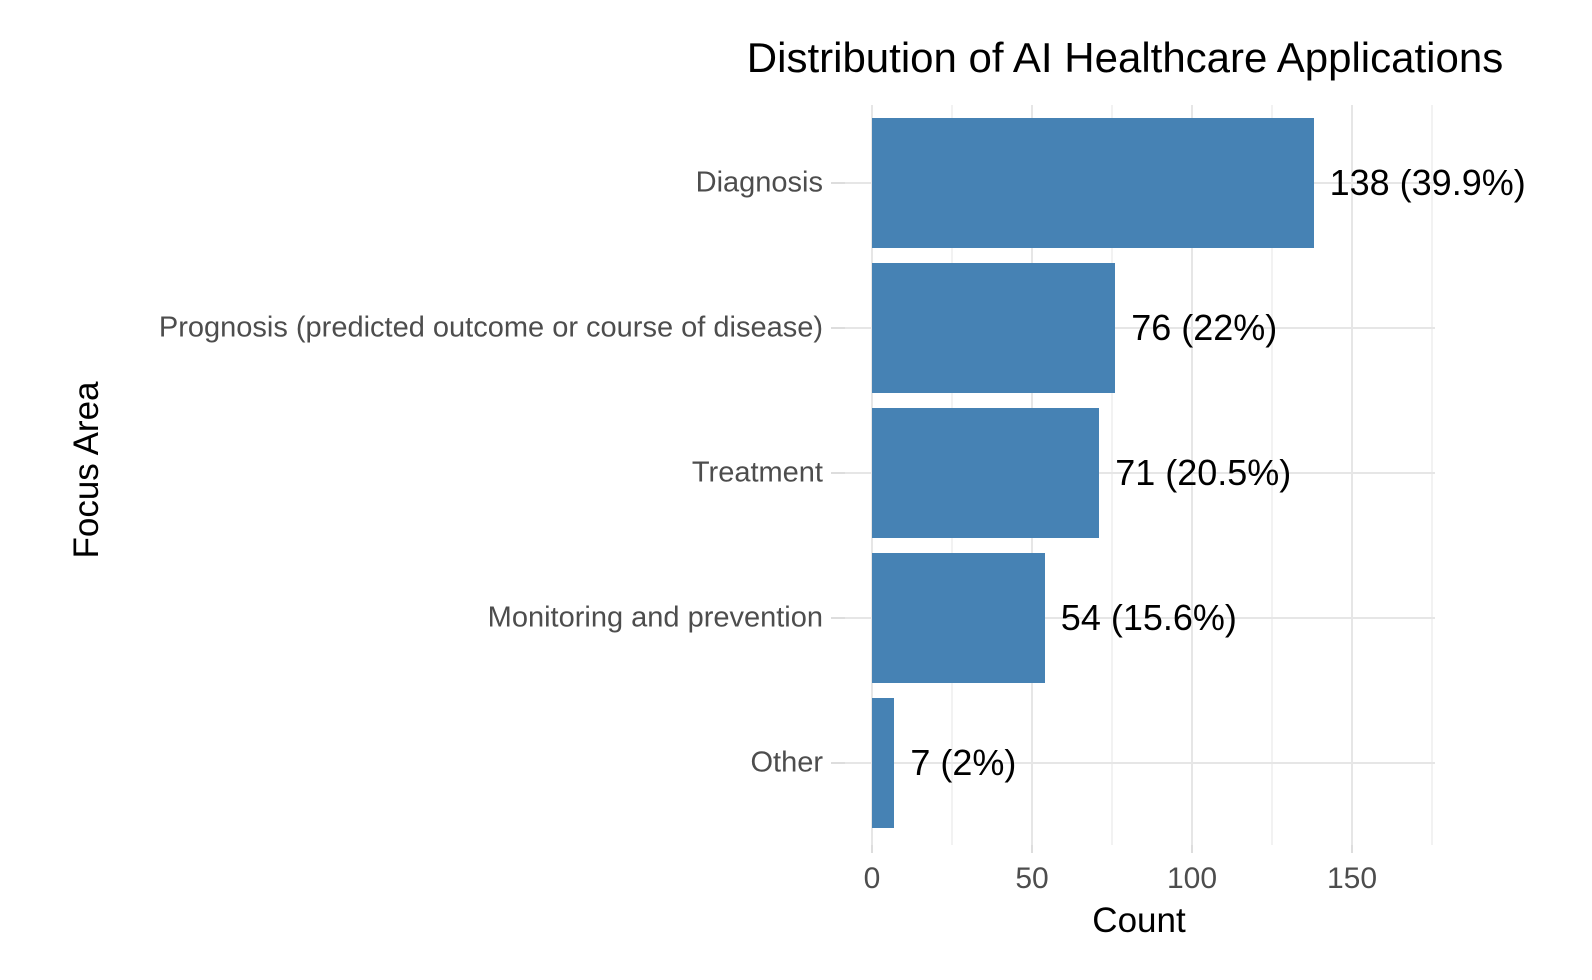 Image resolution: width=1592 pixels, height=980 pixels. I want to click on x-tick-label: 150, so click(1352, 878).